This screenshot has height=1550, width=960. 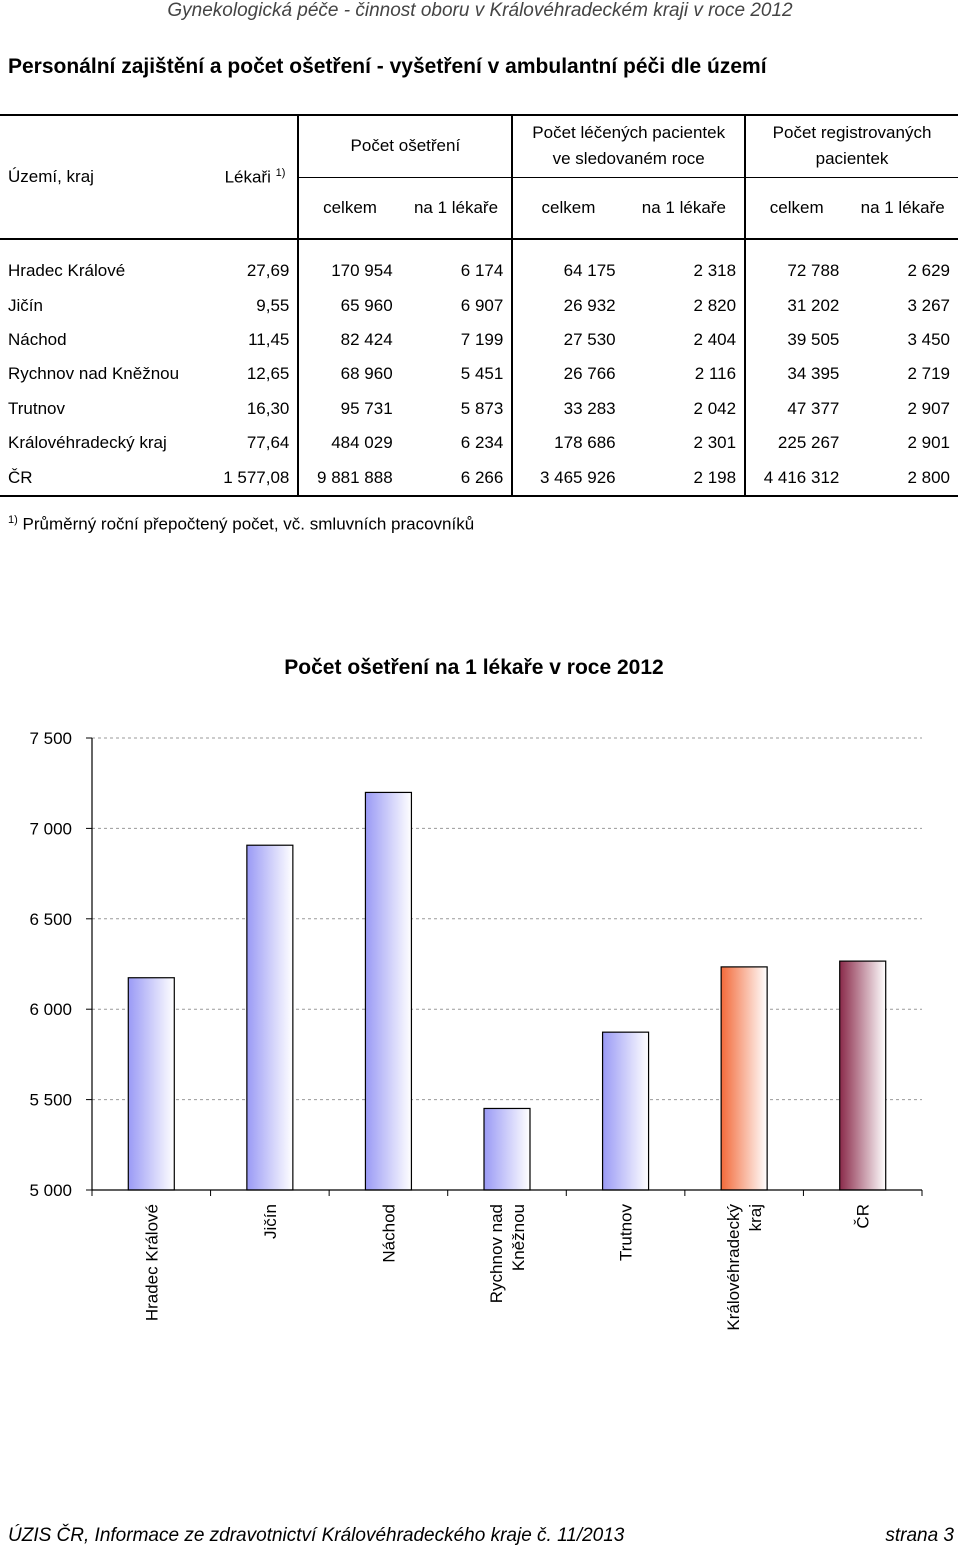 I want to click on cell-value: 82 424, so click(x=349, y=340).